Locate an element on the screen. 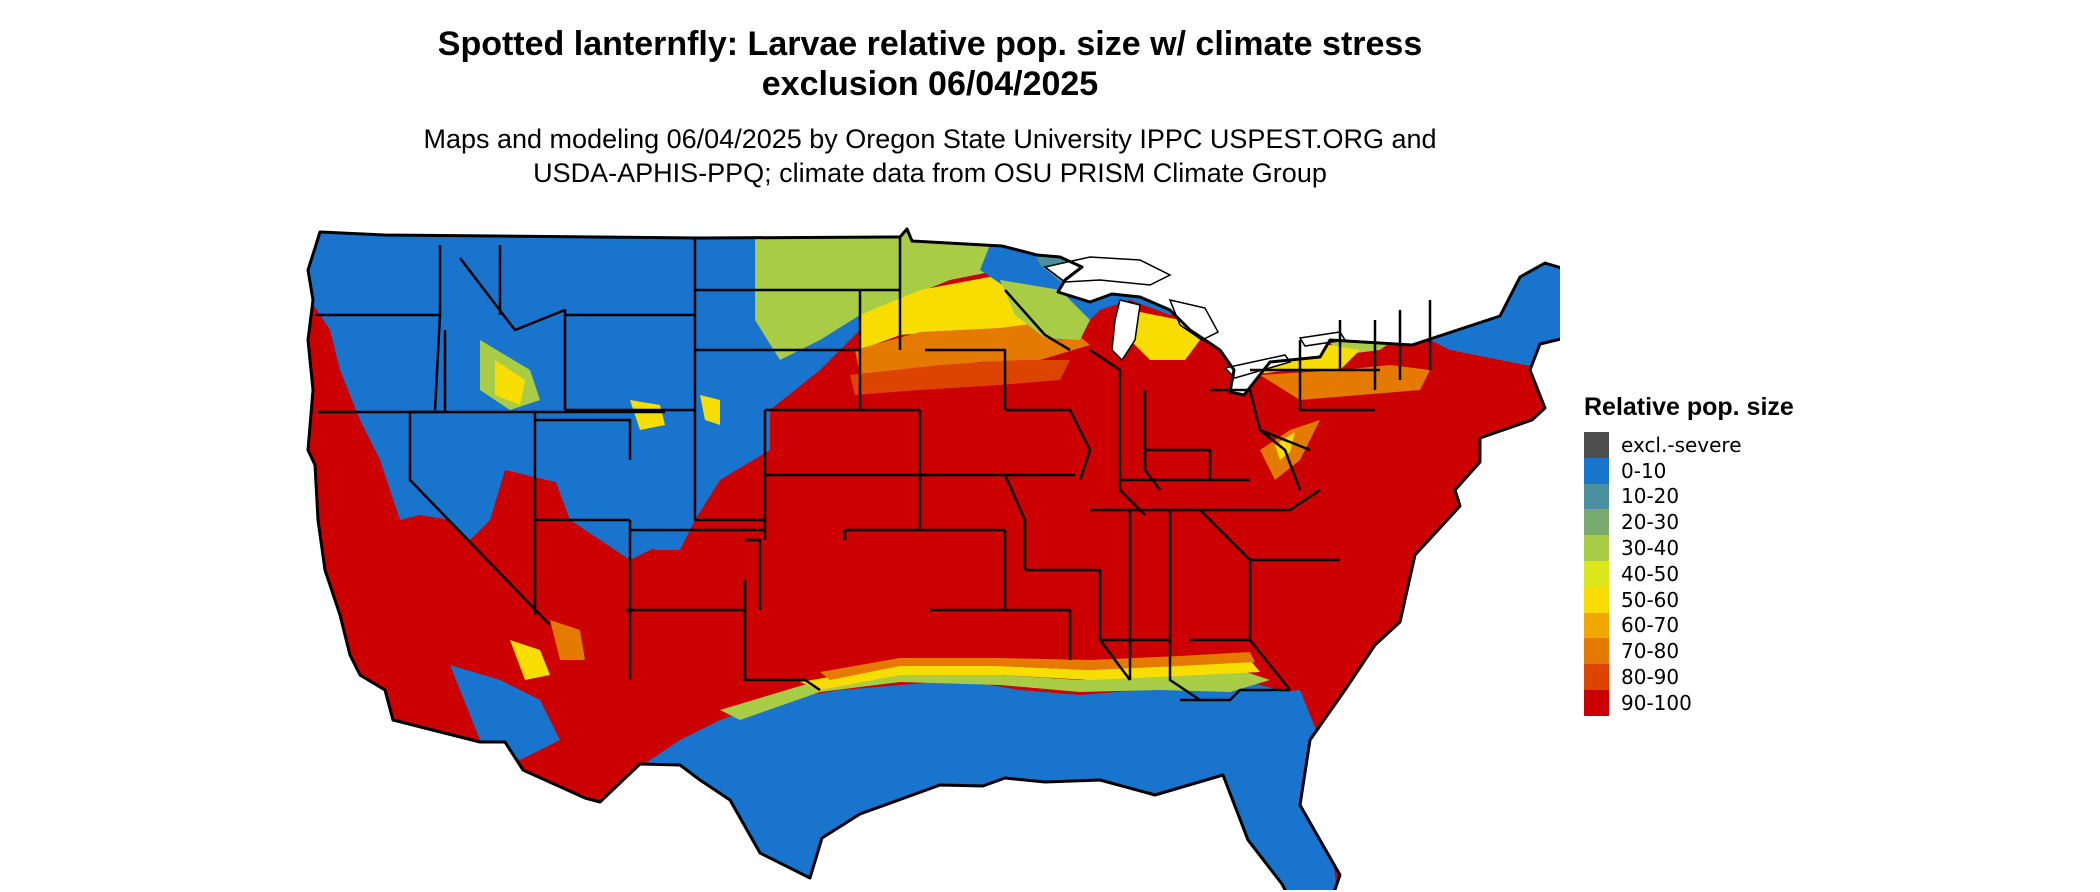 This screenshot has height=892, width=2100. legend-item-50-60: 50-60 is located at coordinates (1689, 599).